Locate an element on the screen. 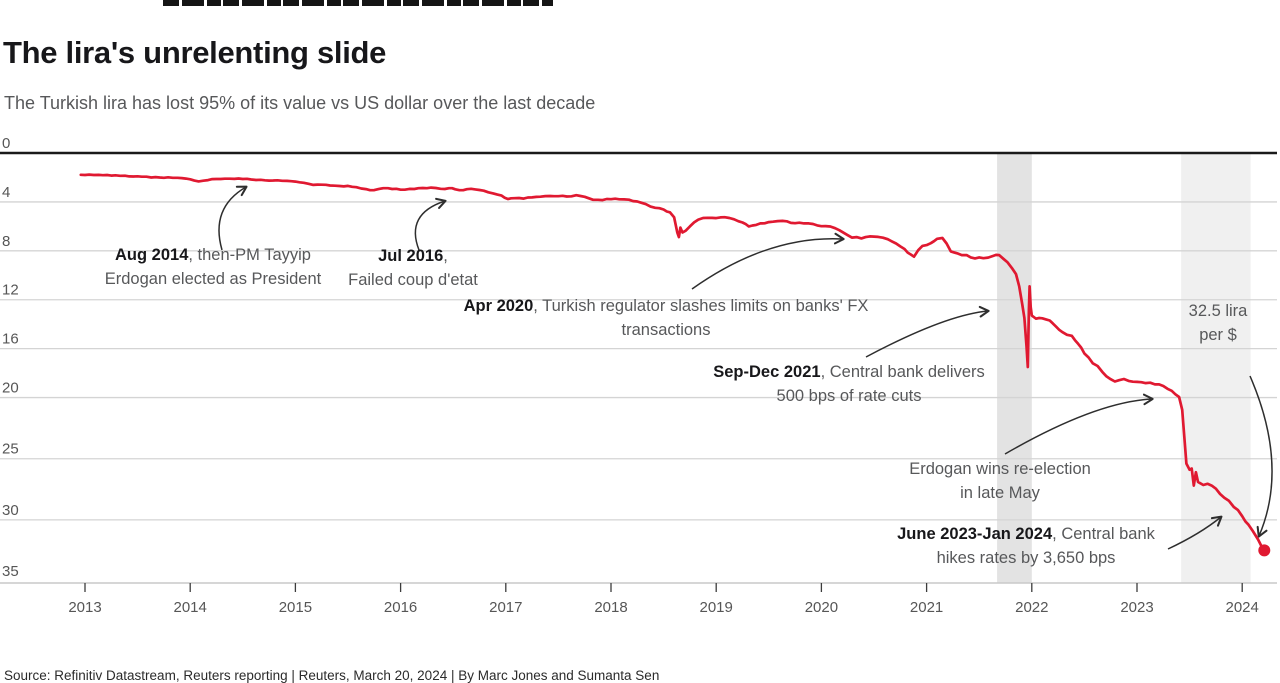  annotation-line: hikes rates by 3,650 bps is located at coordinates (1026, 557).